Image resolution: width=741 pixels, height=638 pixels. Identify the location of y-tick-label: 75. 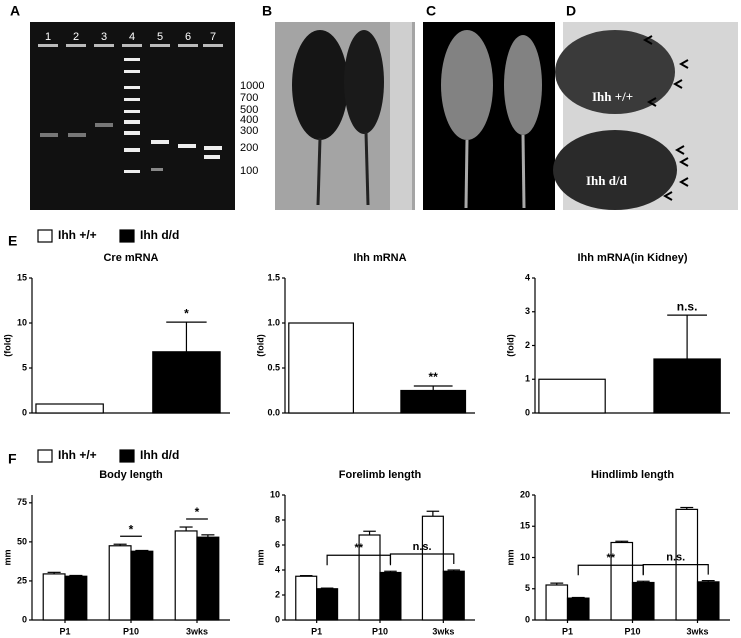
(22, 502).